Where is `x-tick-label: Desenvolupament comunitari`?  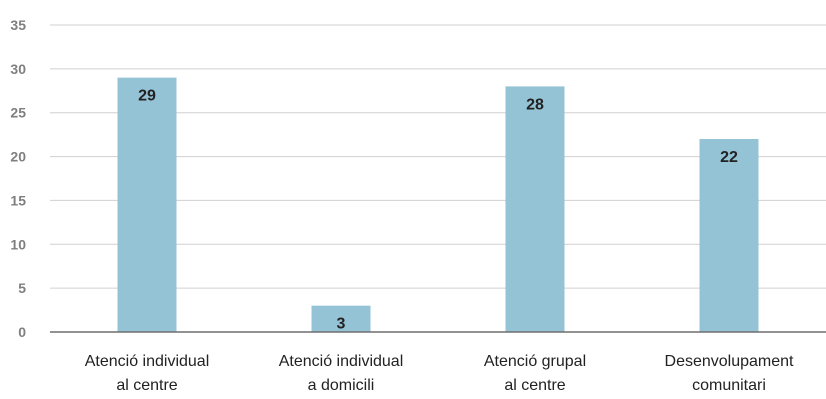
x-tick-label: Desenvolupament comunitari is located at coordinates (730, 373).